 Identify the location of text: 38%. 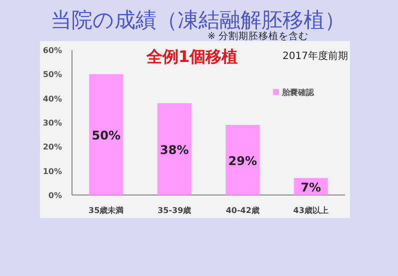
(174, 150).